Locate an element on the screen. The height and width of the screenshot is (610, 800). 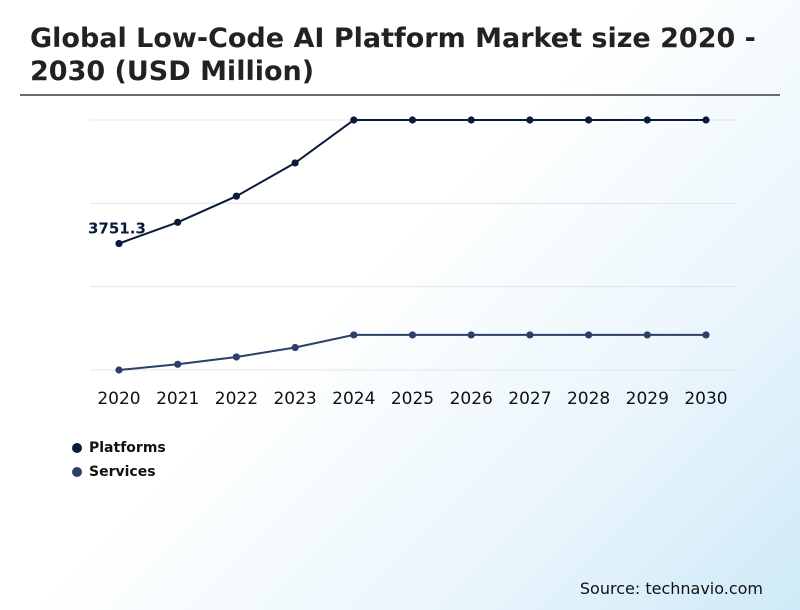
legend-item-platforms: Platforms is located at coordinates (119, 448).